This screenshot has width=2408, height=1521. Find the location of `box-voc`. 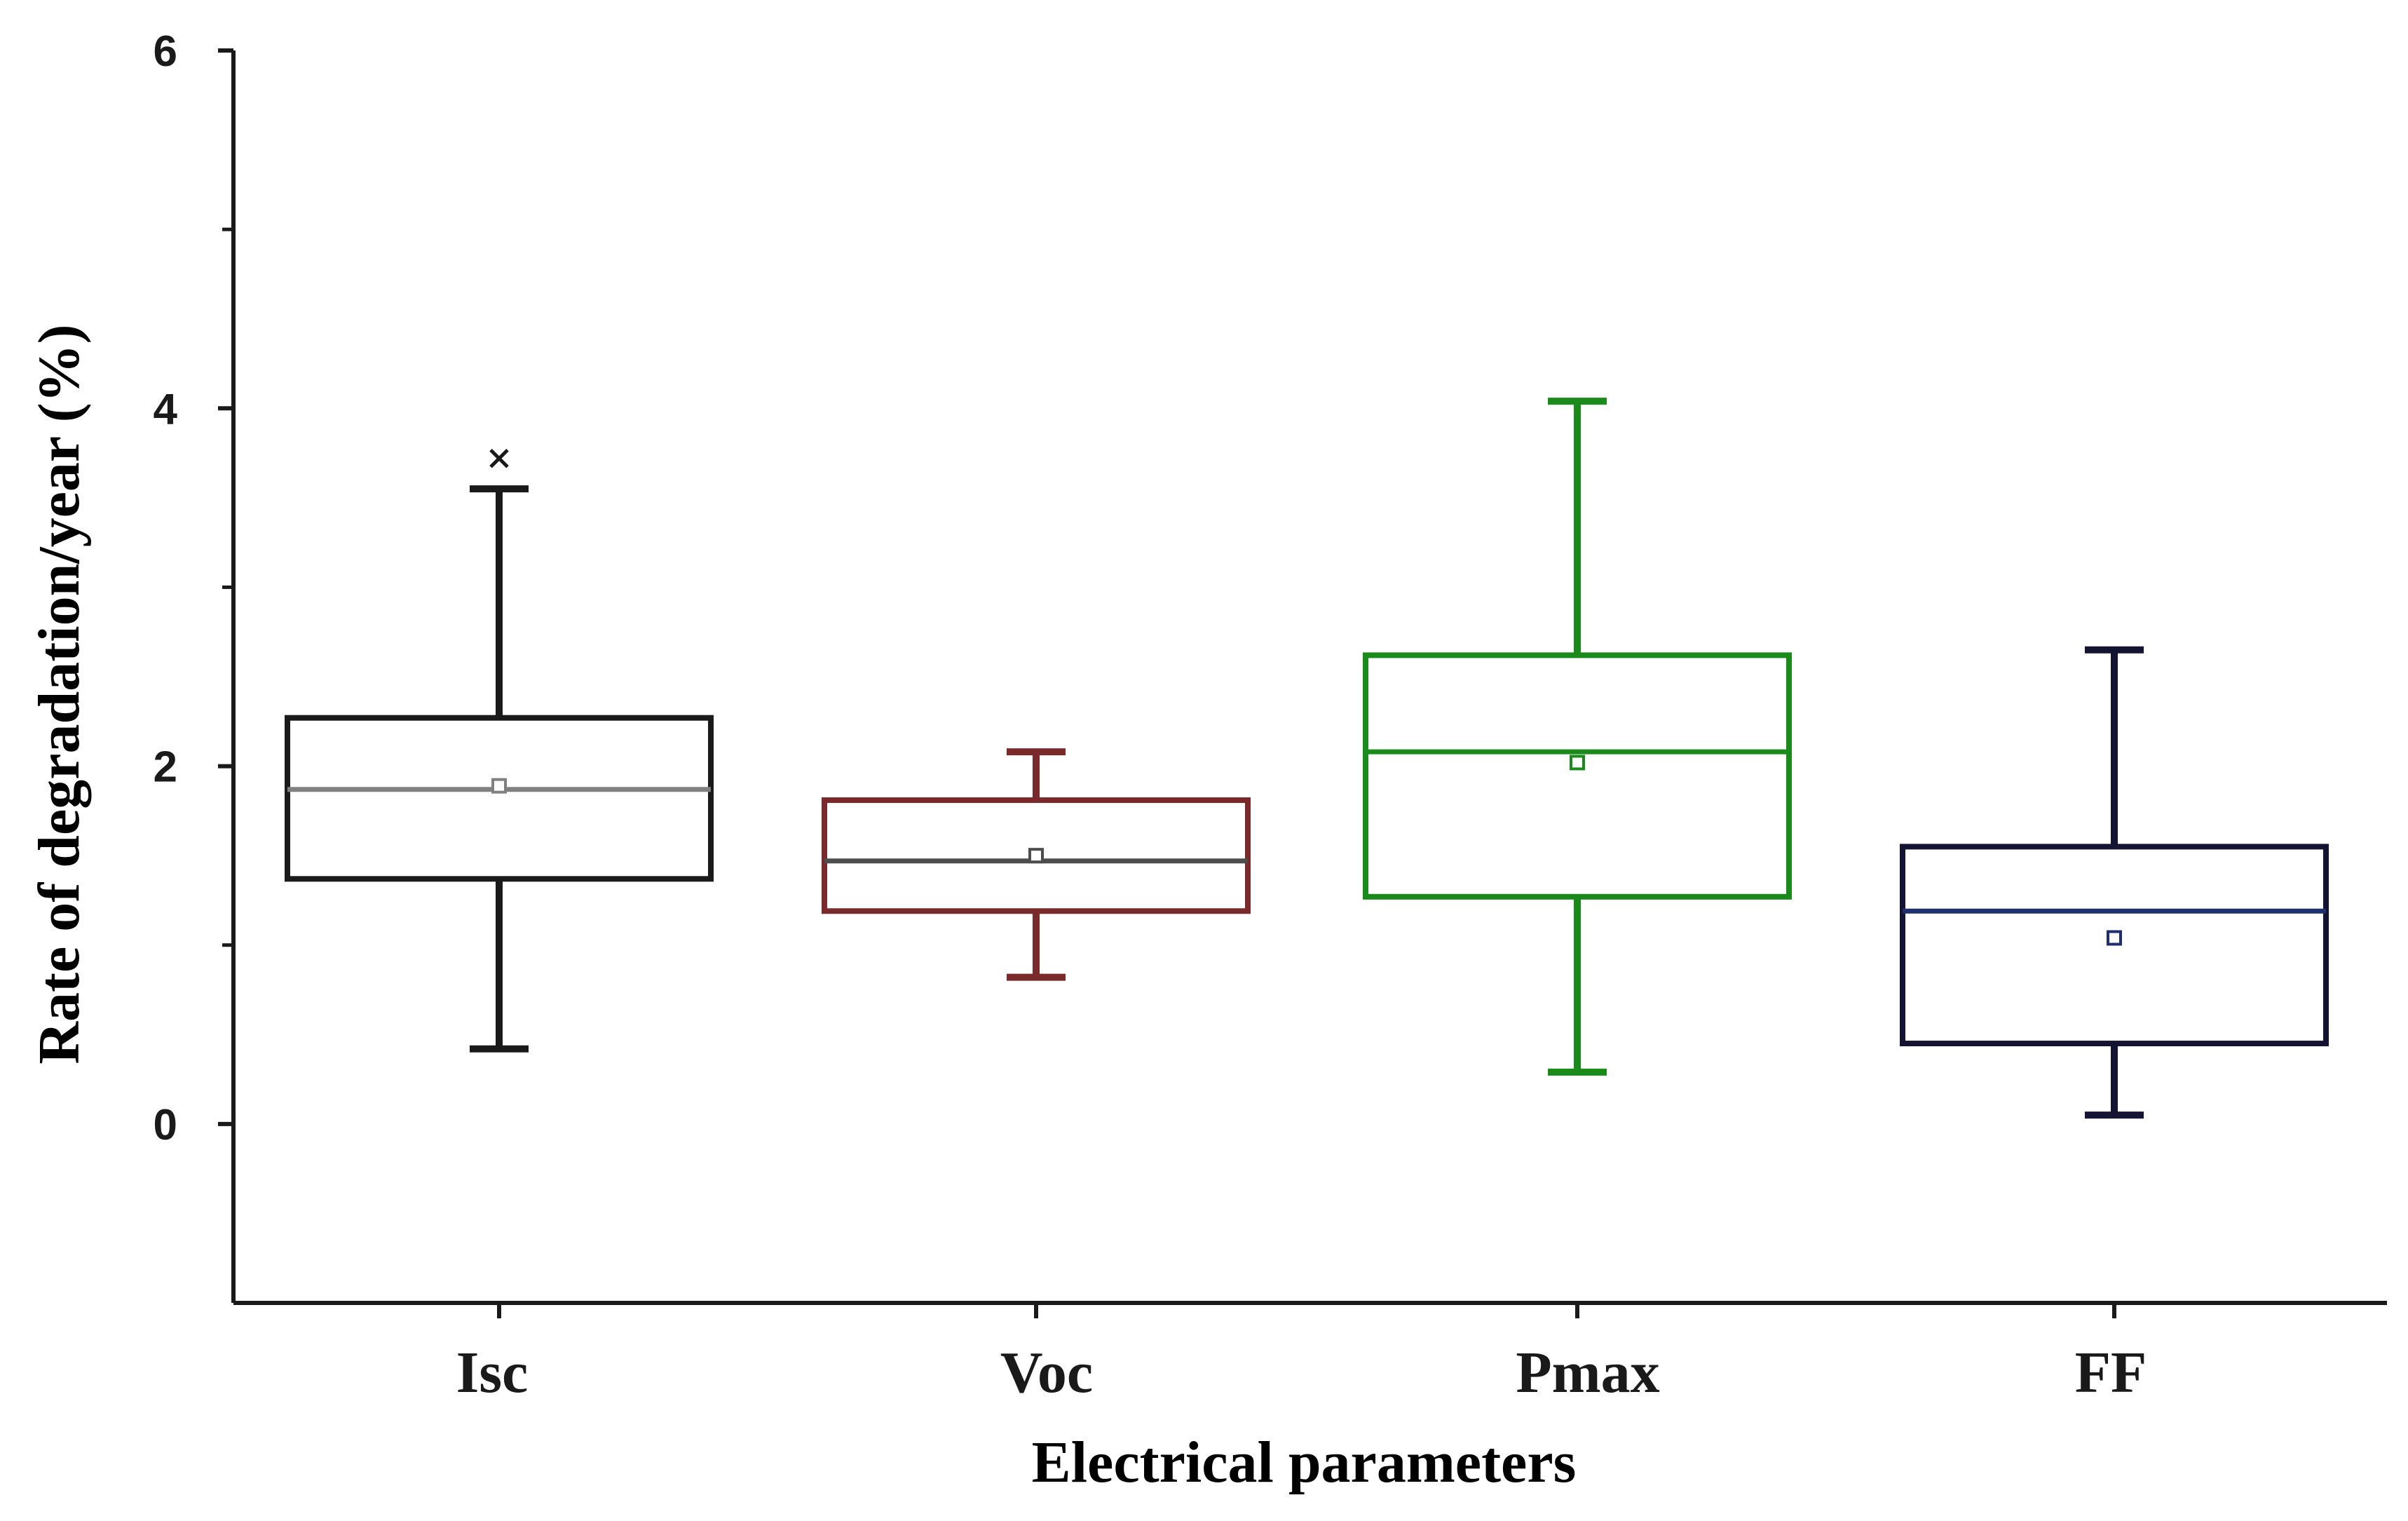

box-voc is located at coordinates (1036, 864).